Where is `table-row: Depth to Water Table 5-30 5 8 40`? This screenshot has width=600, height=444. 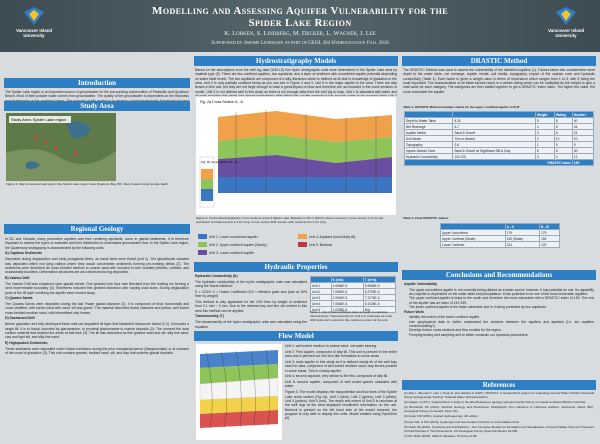
table-row: Depth to Water Table 5-30 5 8 40 is located at coordinates (499, 120).